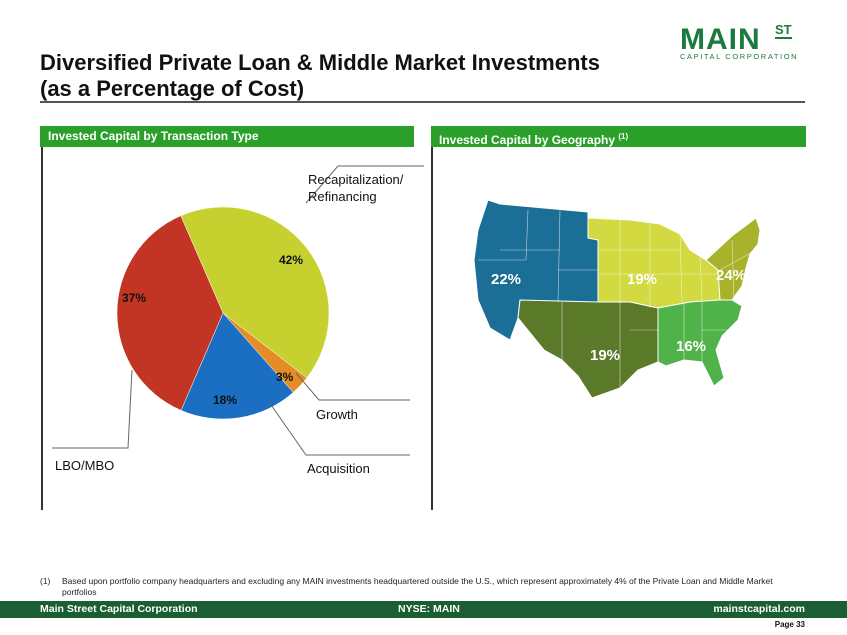 This screenshot has height=635, width=847. I want to click on leader-line-growth, so click(352, 386).